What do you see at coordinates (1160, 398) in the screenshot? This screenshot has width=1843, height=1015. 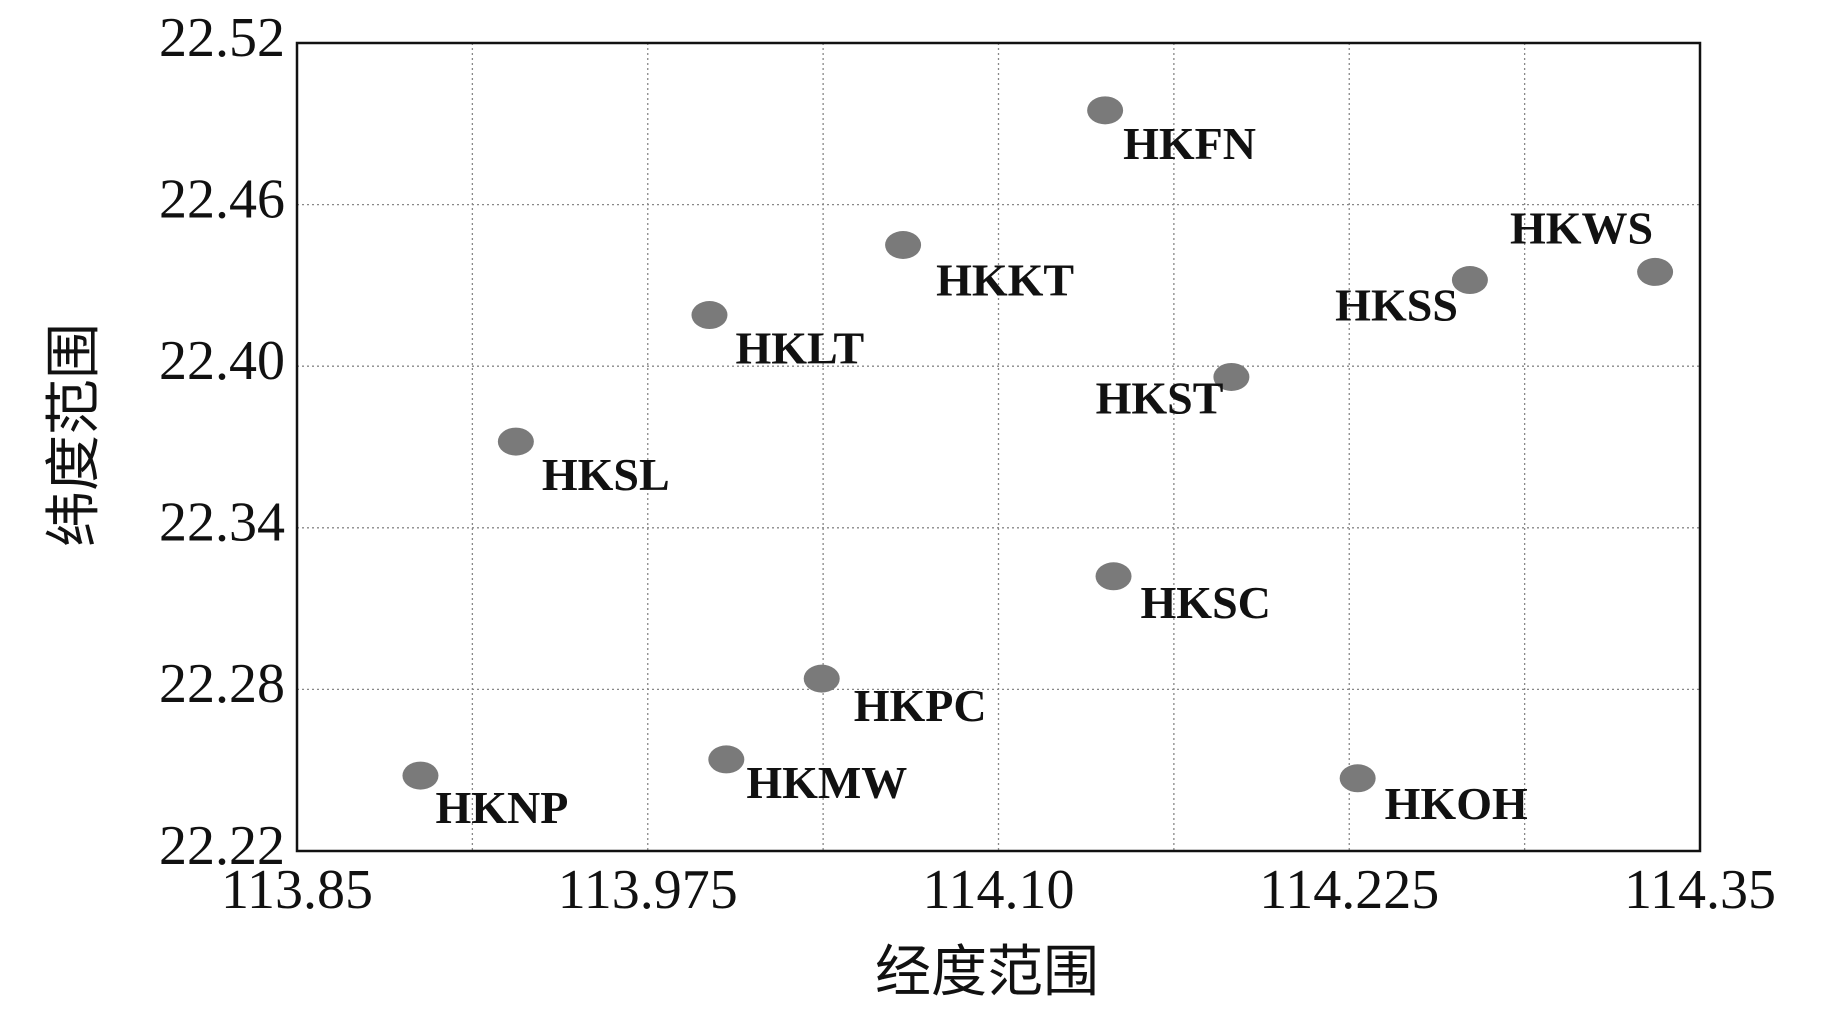 I see `point-label: HKST` at bounding box center [1160, 398].